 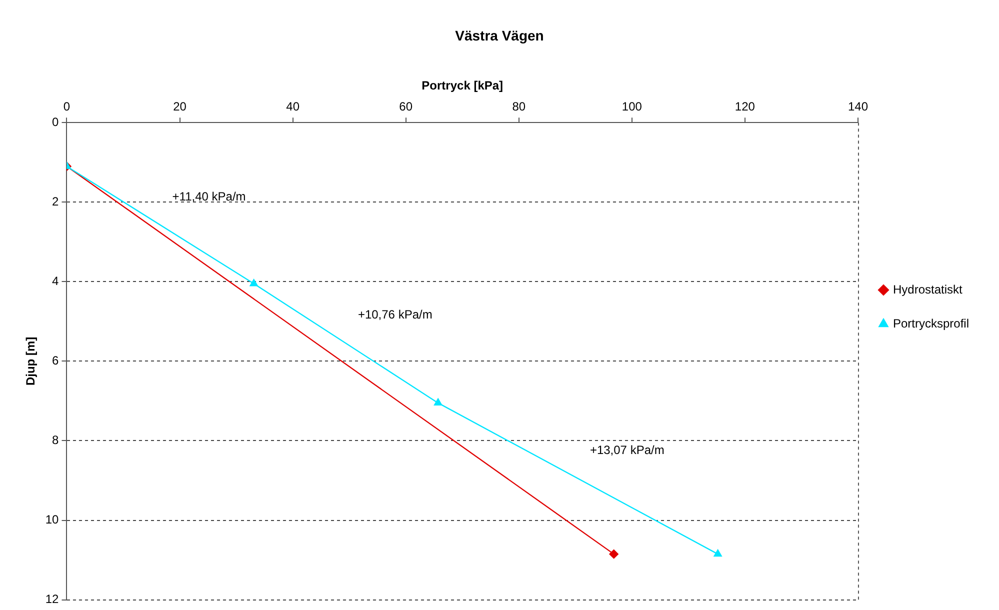 I want to click on x-tick-label: 100, so click(x=632, y=107).